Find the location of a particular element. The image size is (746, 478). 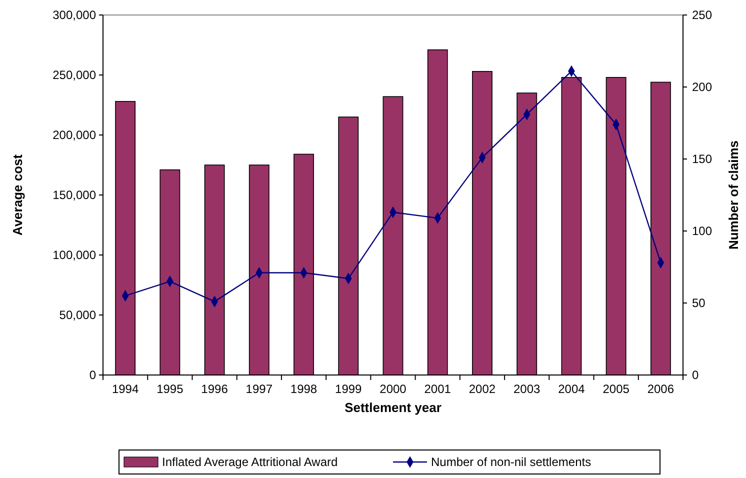

x-tick-label: 2001 is located at coordinates (438, 389).